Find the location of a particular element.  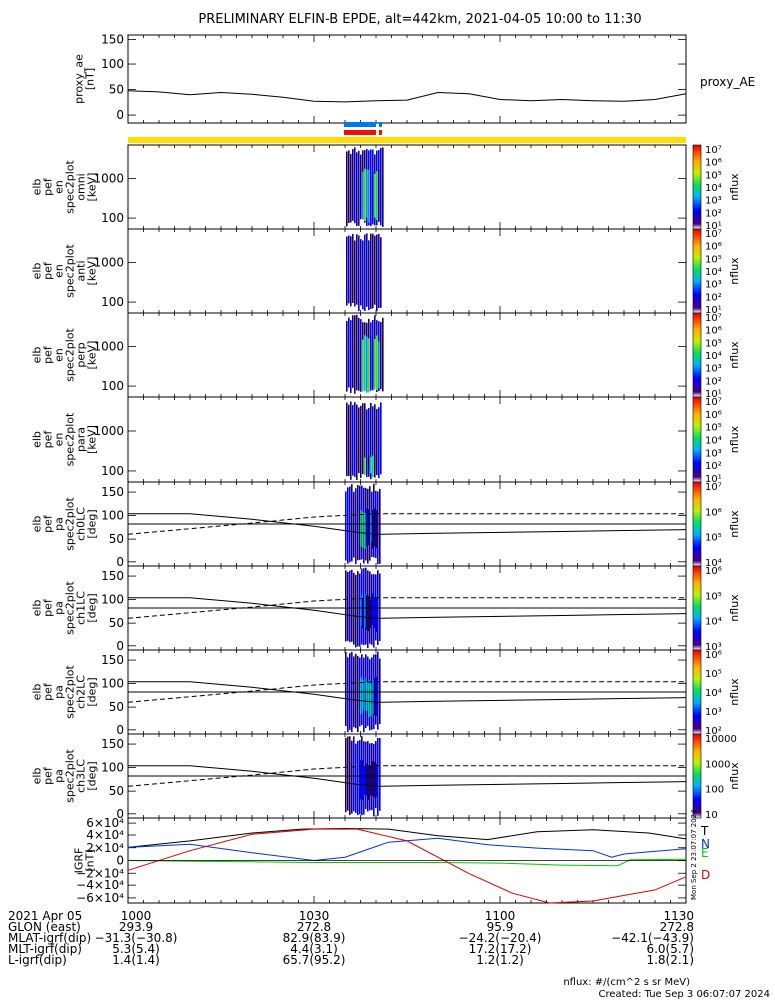

y-axis-label: para is located at coordinates (81, 439).